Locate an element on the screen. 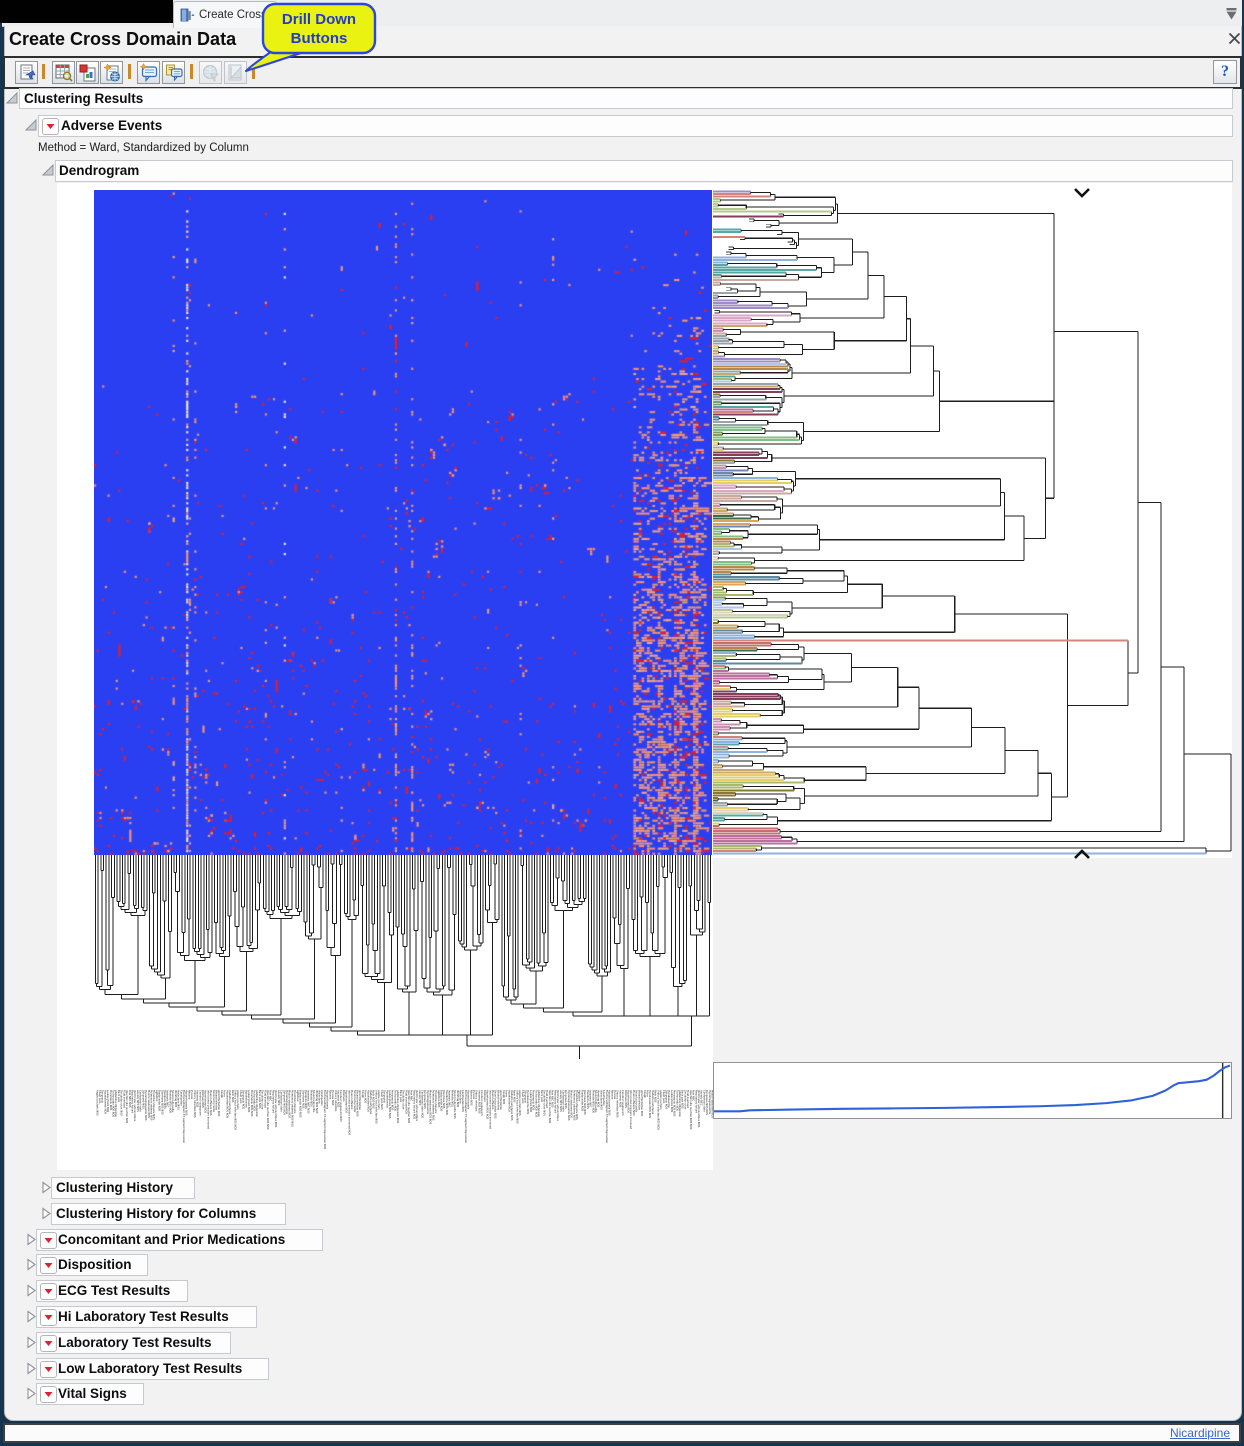 The width and height of the screenshot is (1244, 1446). svg-text:Injection site reaction NOS NO: Injection site reaction NOS NOS is located at coordinates (268, 1110).